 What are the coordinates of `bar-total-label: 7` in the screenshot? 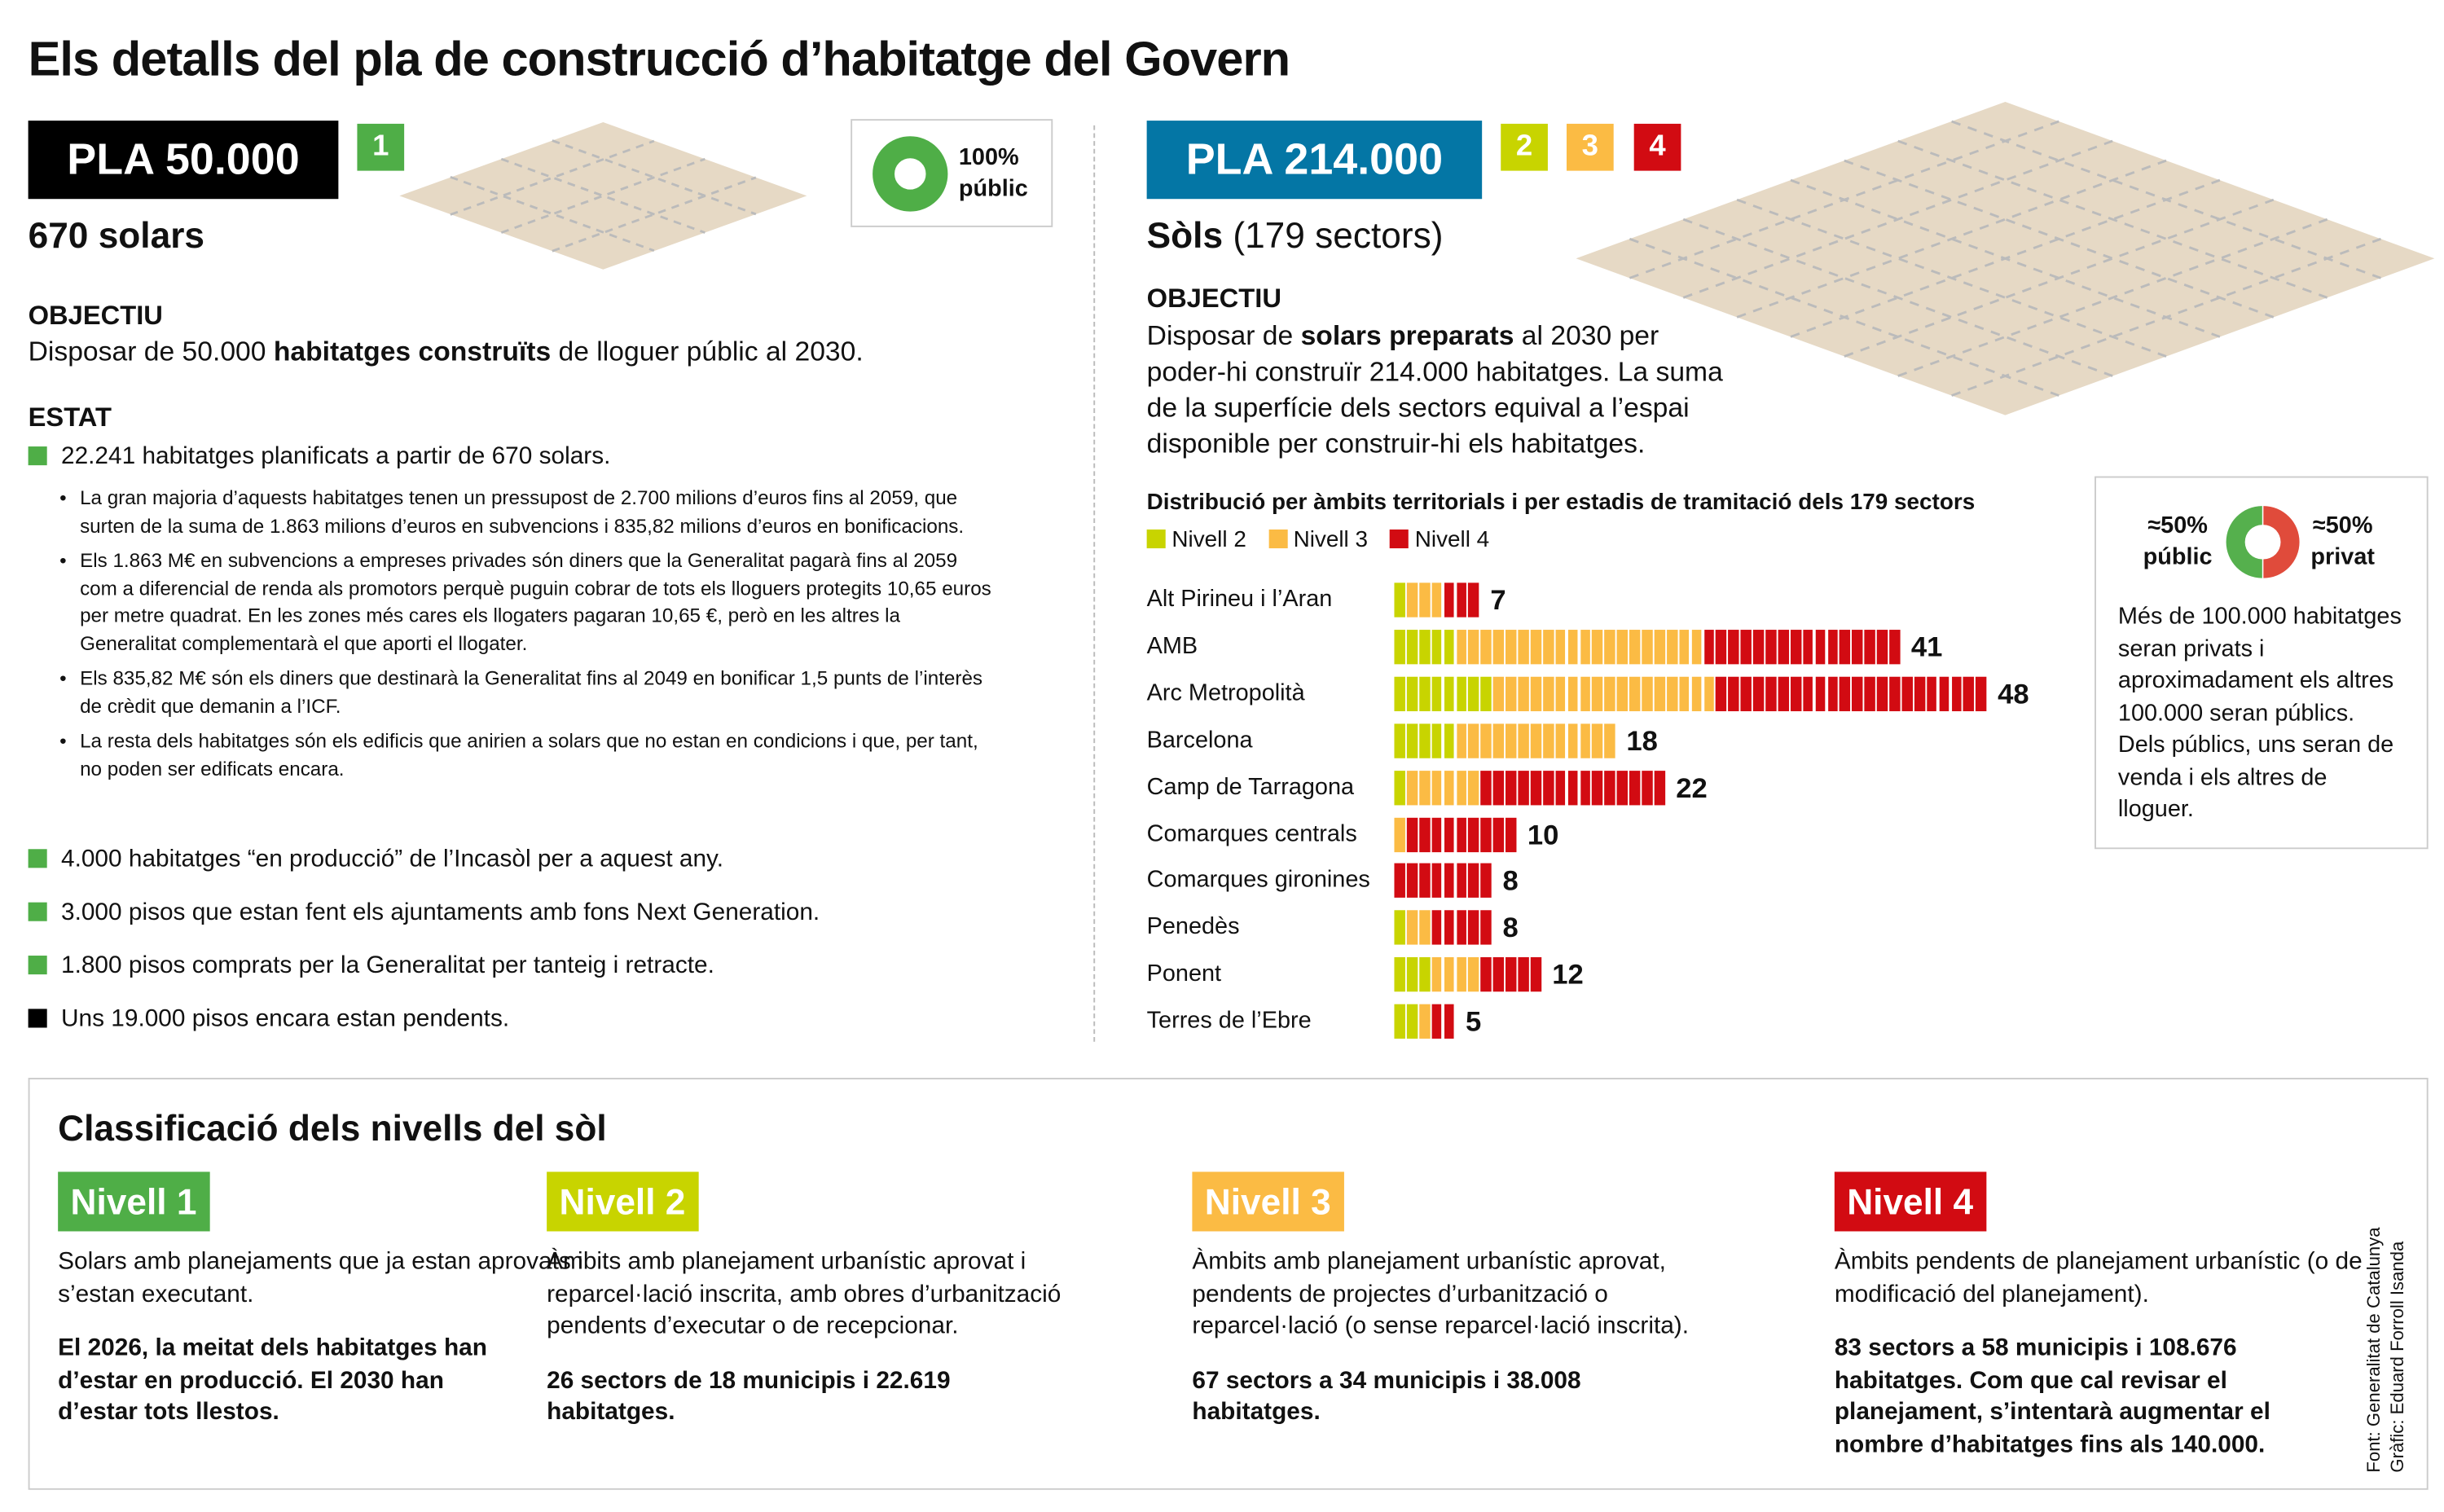 It's located at (1498, 600).